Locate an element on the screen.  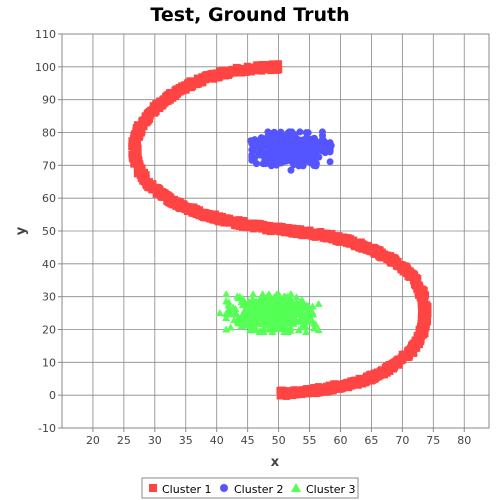
legend-label-cluster-2: Cluster 2 is located at coordinates (259, 489).